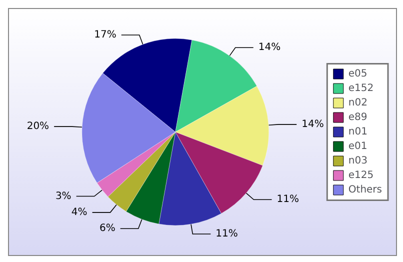 The height and width of the screenshot is (262, 403). I want to click on data-label: 17%, so click(105, 35).